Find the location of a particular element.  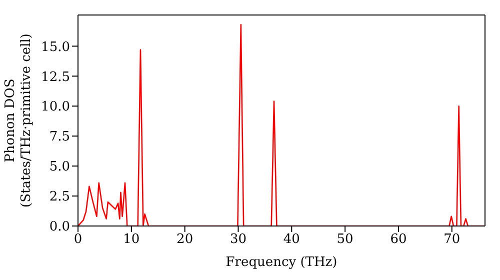

x-tick-label: 40 is located at coordinates (291, 240).